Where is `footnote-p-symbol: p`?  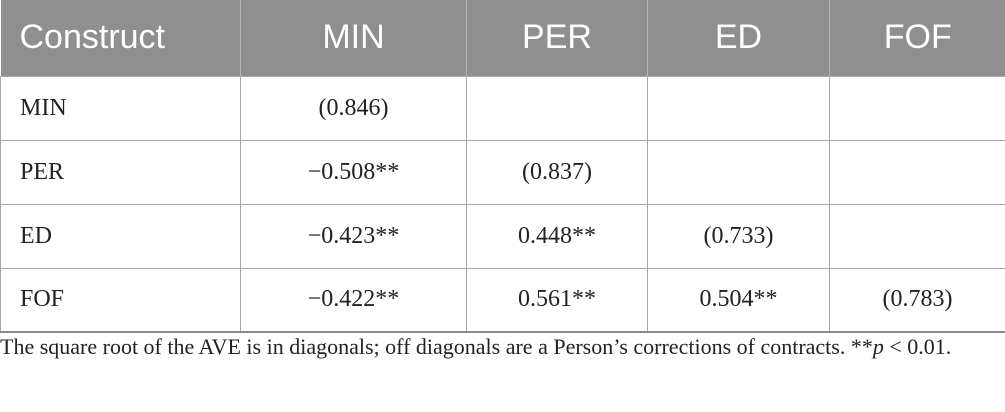
footnote-p-symbol: p is located at coordinates (878, 346).